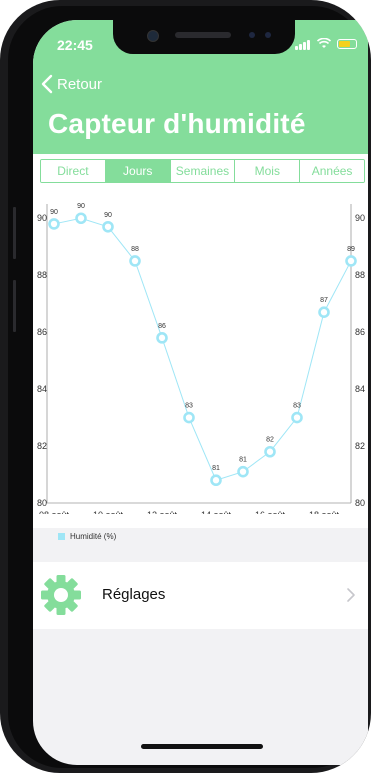 This screenshot has width=371, height=773. I want to click on y-tick-label-right: 82, so click(360, 446).